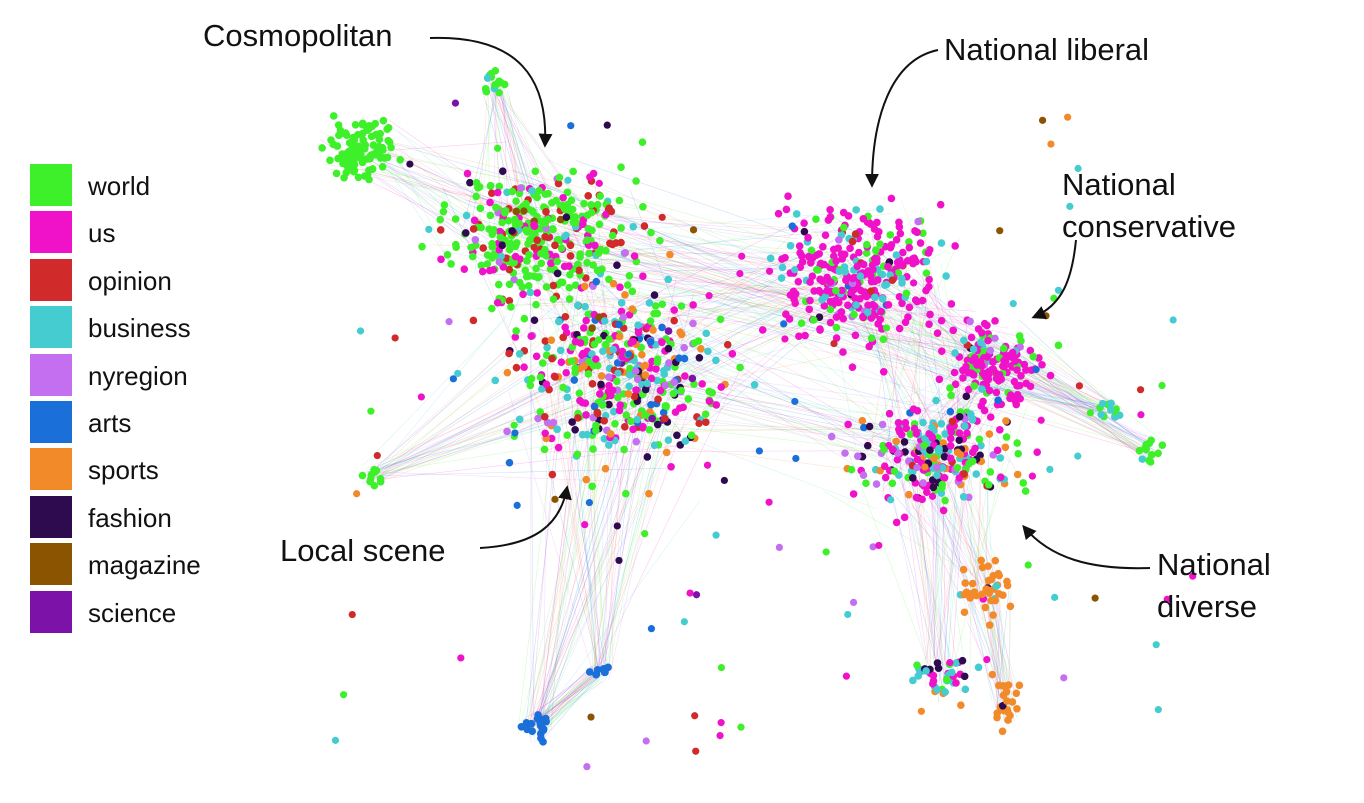 The image size is (1364, 803). Describe the element at coordinates (525, 517) in the screenshot. I see `local-scene-arrow` at that location.